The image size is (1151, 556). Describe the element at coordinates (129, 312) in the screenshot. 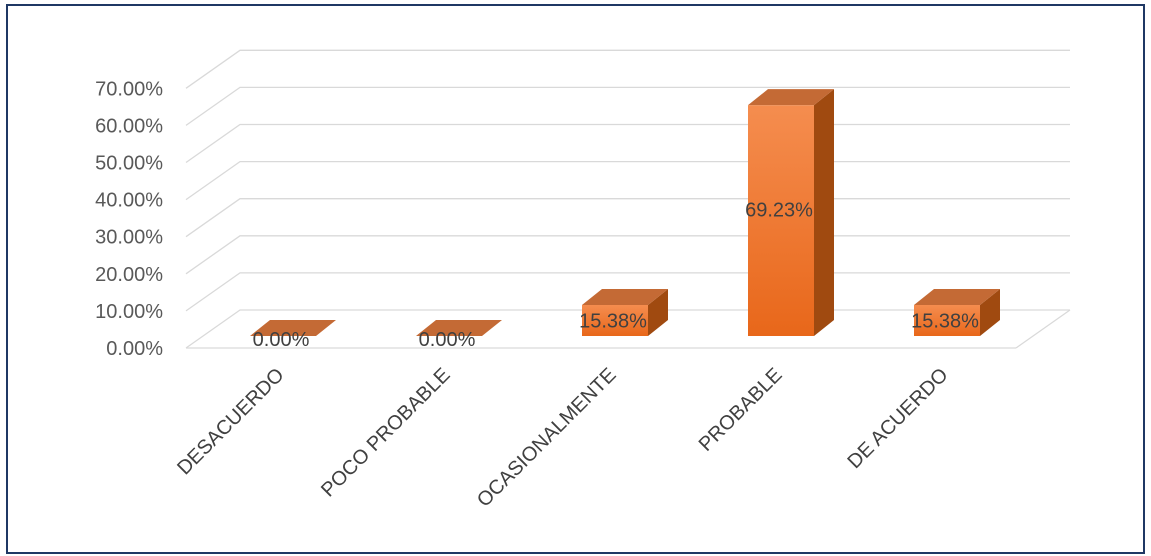

I see `y-tick-label: 10.00%` at that location.